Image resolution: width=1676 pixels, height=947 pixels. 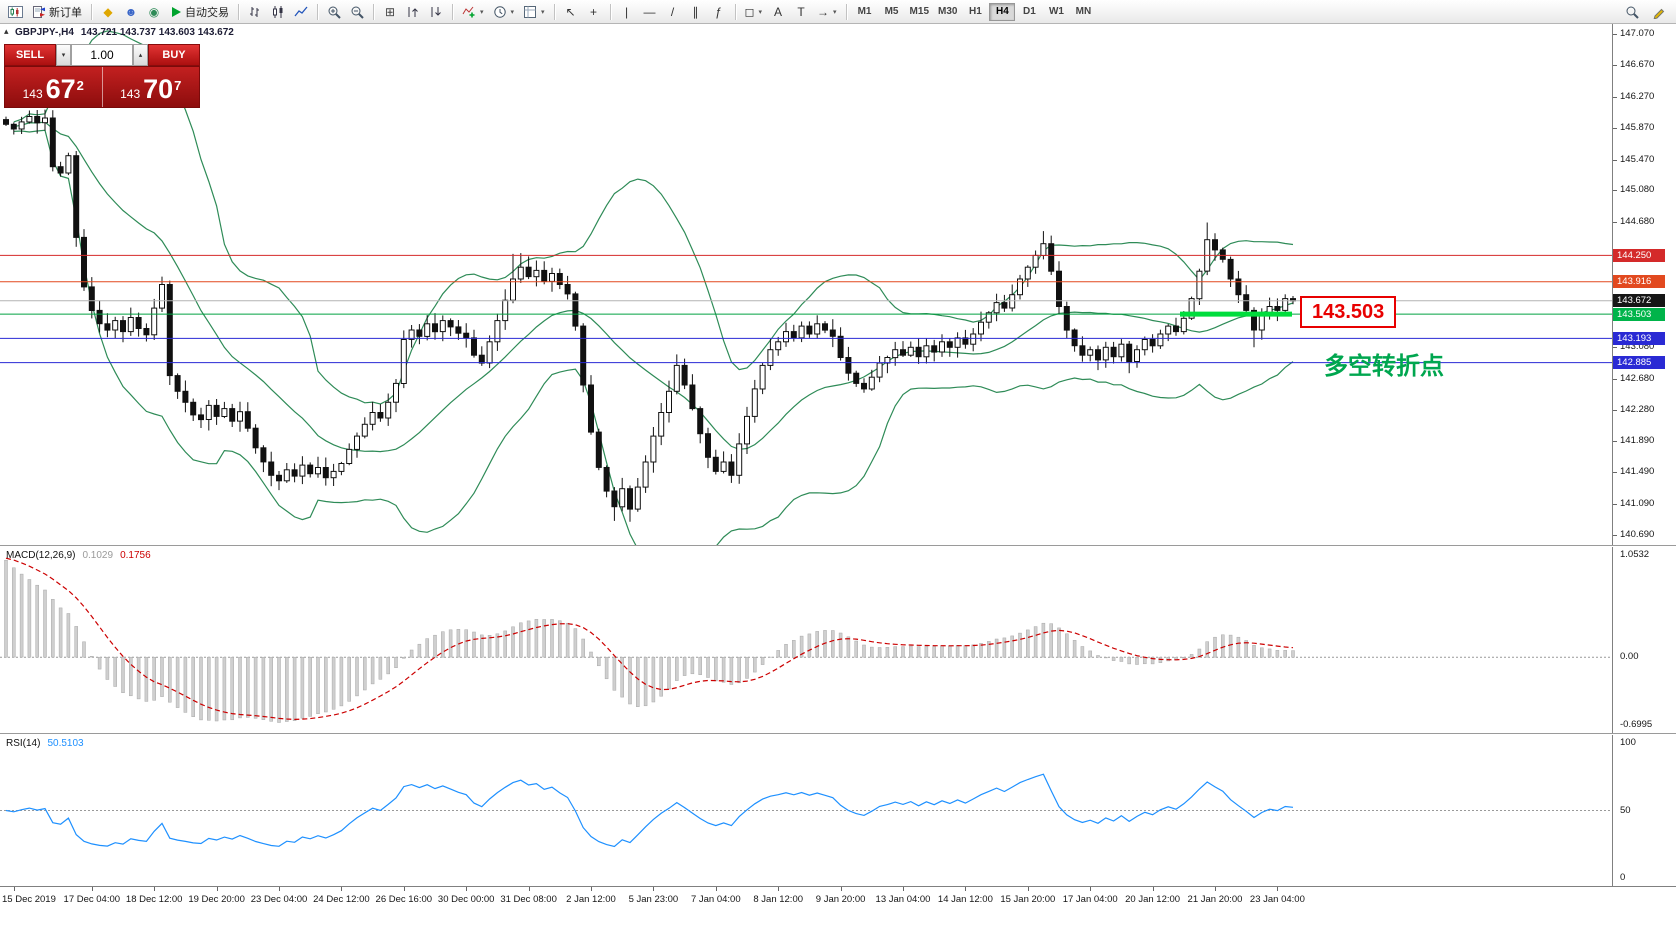 I want to click on timeframe-mn-button-label: MN, so click(x=1083, y=11).